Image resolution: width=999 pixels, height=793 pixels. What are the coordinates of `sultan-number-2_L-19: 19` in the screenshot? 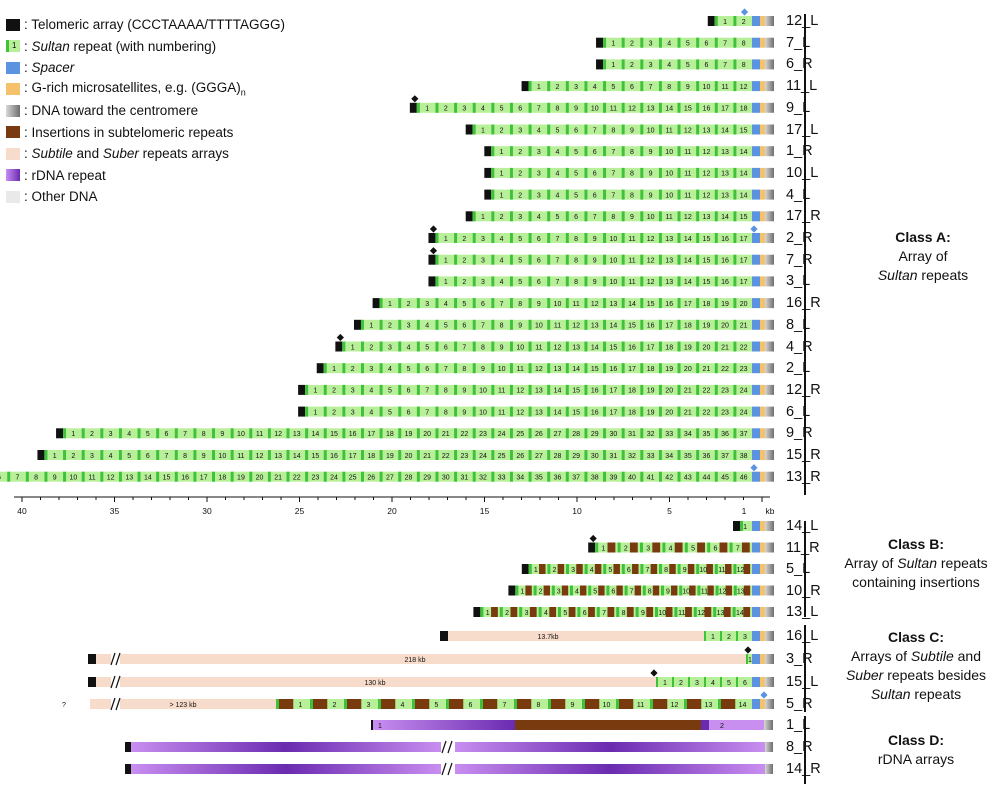 It's located at (669, 369).